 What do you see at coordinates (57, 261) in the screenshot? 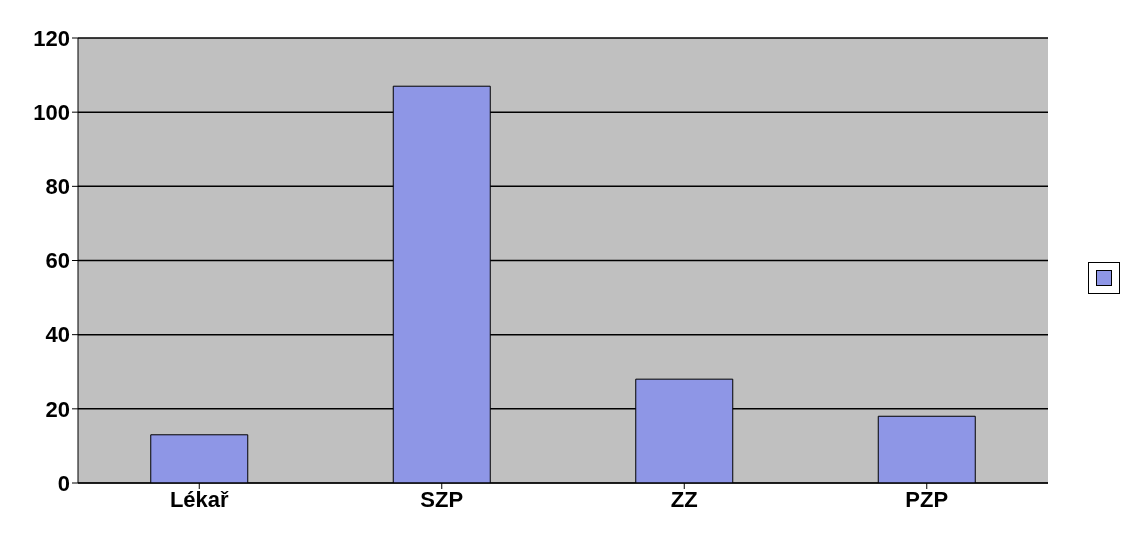
I see `y-tick-label: 60` at bounding box center [57, 261].